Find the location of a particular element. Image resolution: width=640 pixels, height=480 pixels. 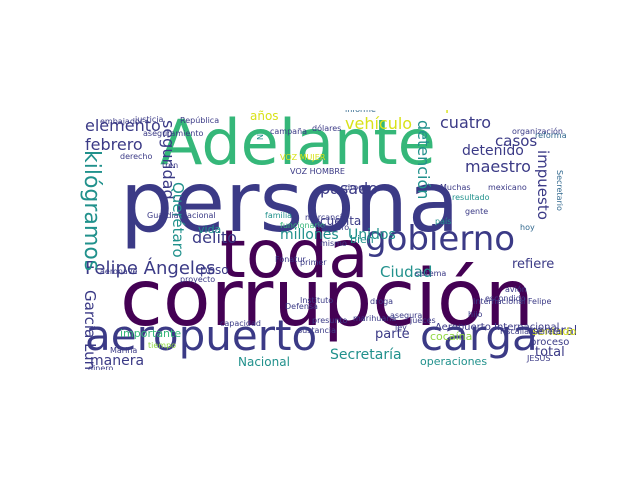

cloud-word: millones is located at coordinates (309, 235).